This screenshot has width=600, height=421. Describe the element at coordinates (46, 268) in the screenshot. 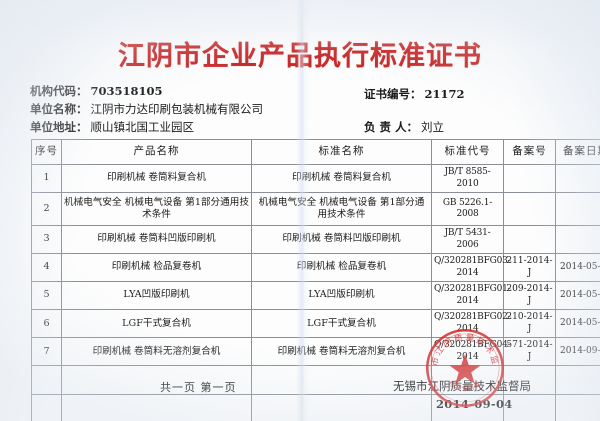

I see `cell-seq: 4` at that location.